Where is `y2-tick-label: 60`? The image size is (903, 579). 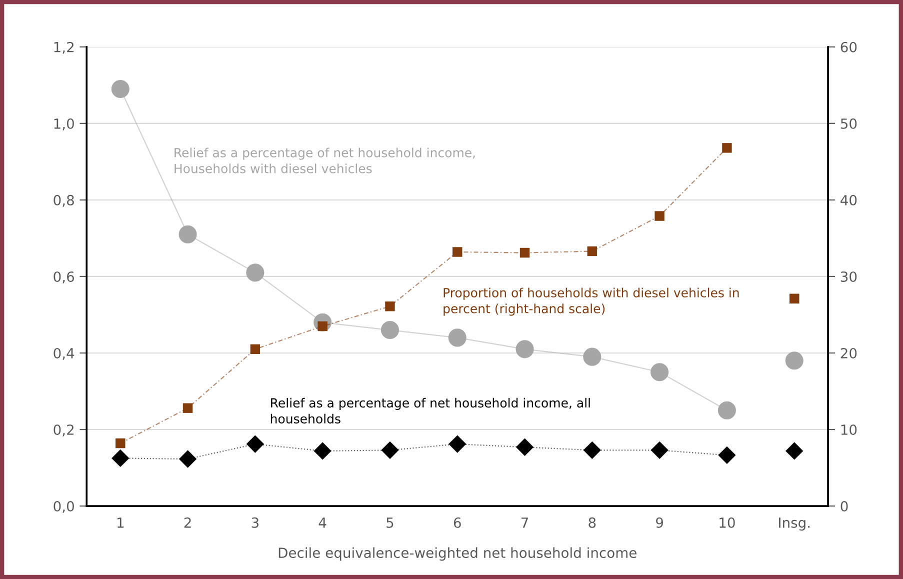
y2-tick-label: 60 is located at coordinates (848, 47).